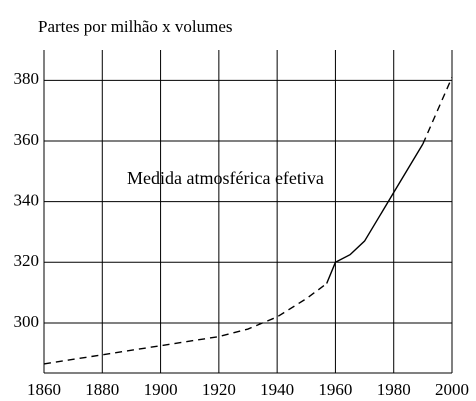  I want to click on annotation: Medida atmosférica efetiva, so click(225, 178).